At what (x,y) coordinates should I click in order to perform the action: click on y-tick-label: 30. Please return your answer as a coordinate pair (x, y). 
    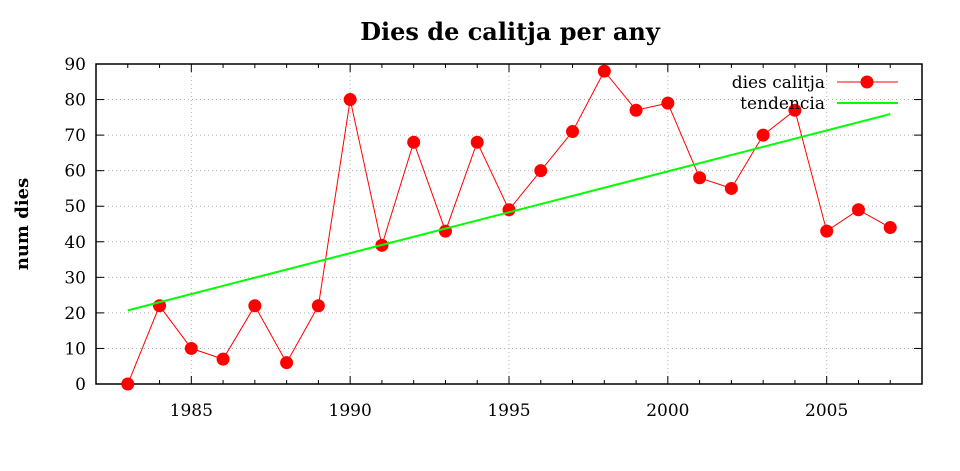
    Looking at the image, I should click on (75, 278).